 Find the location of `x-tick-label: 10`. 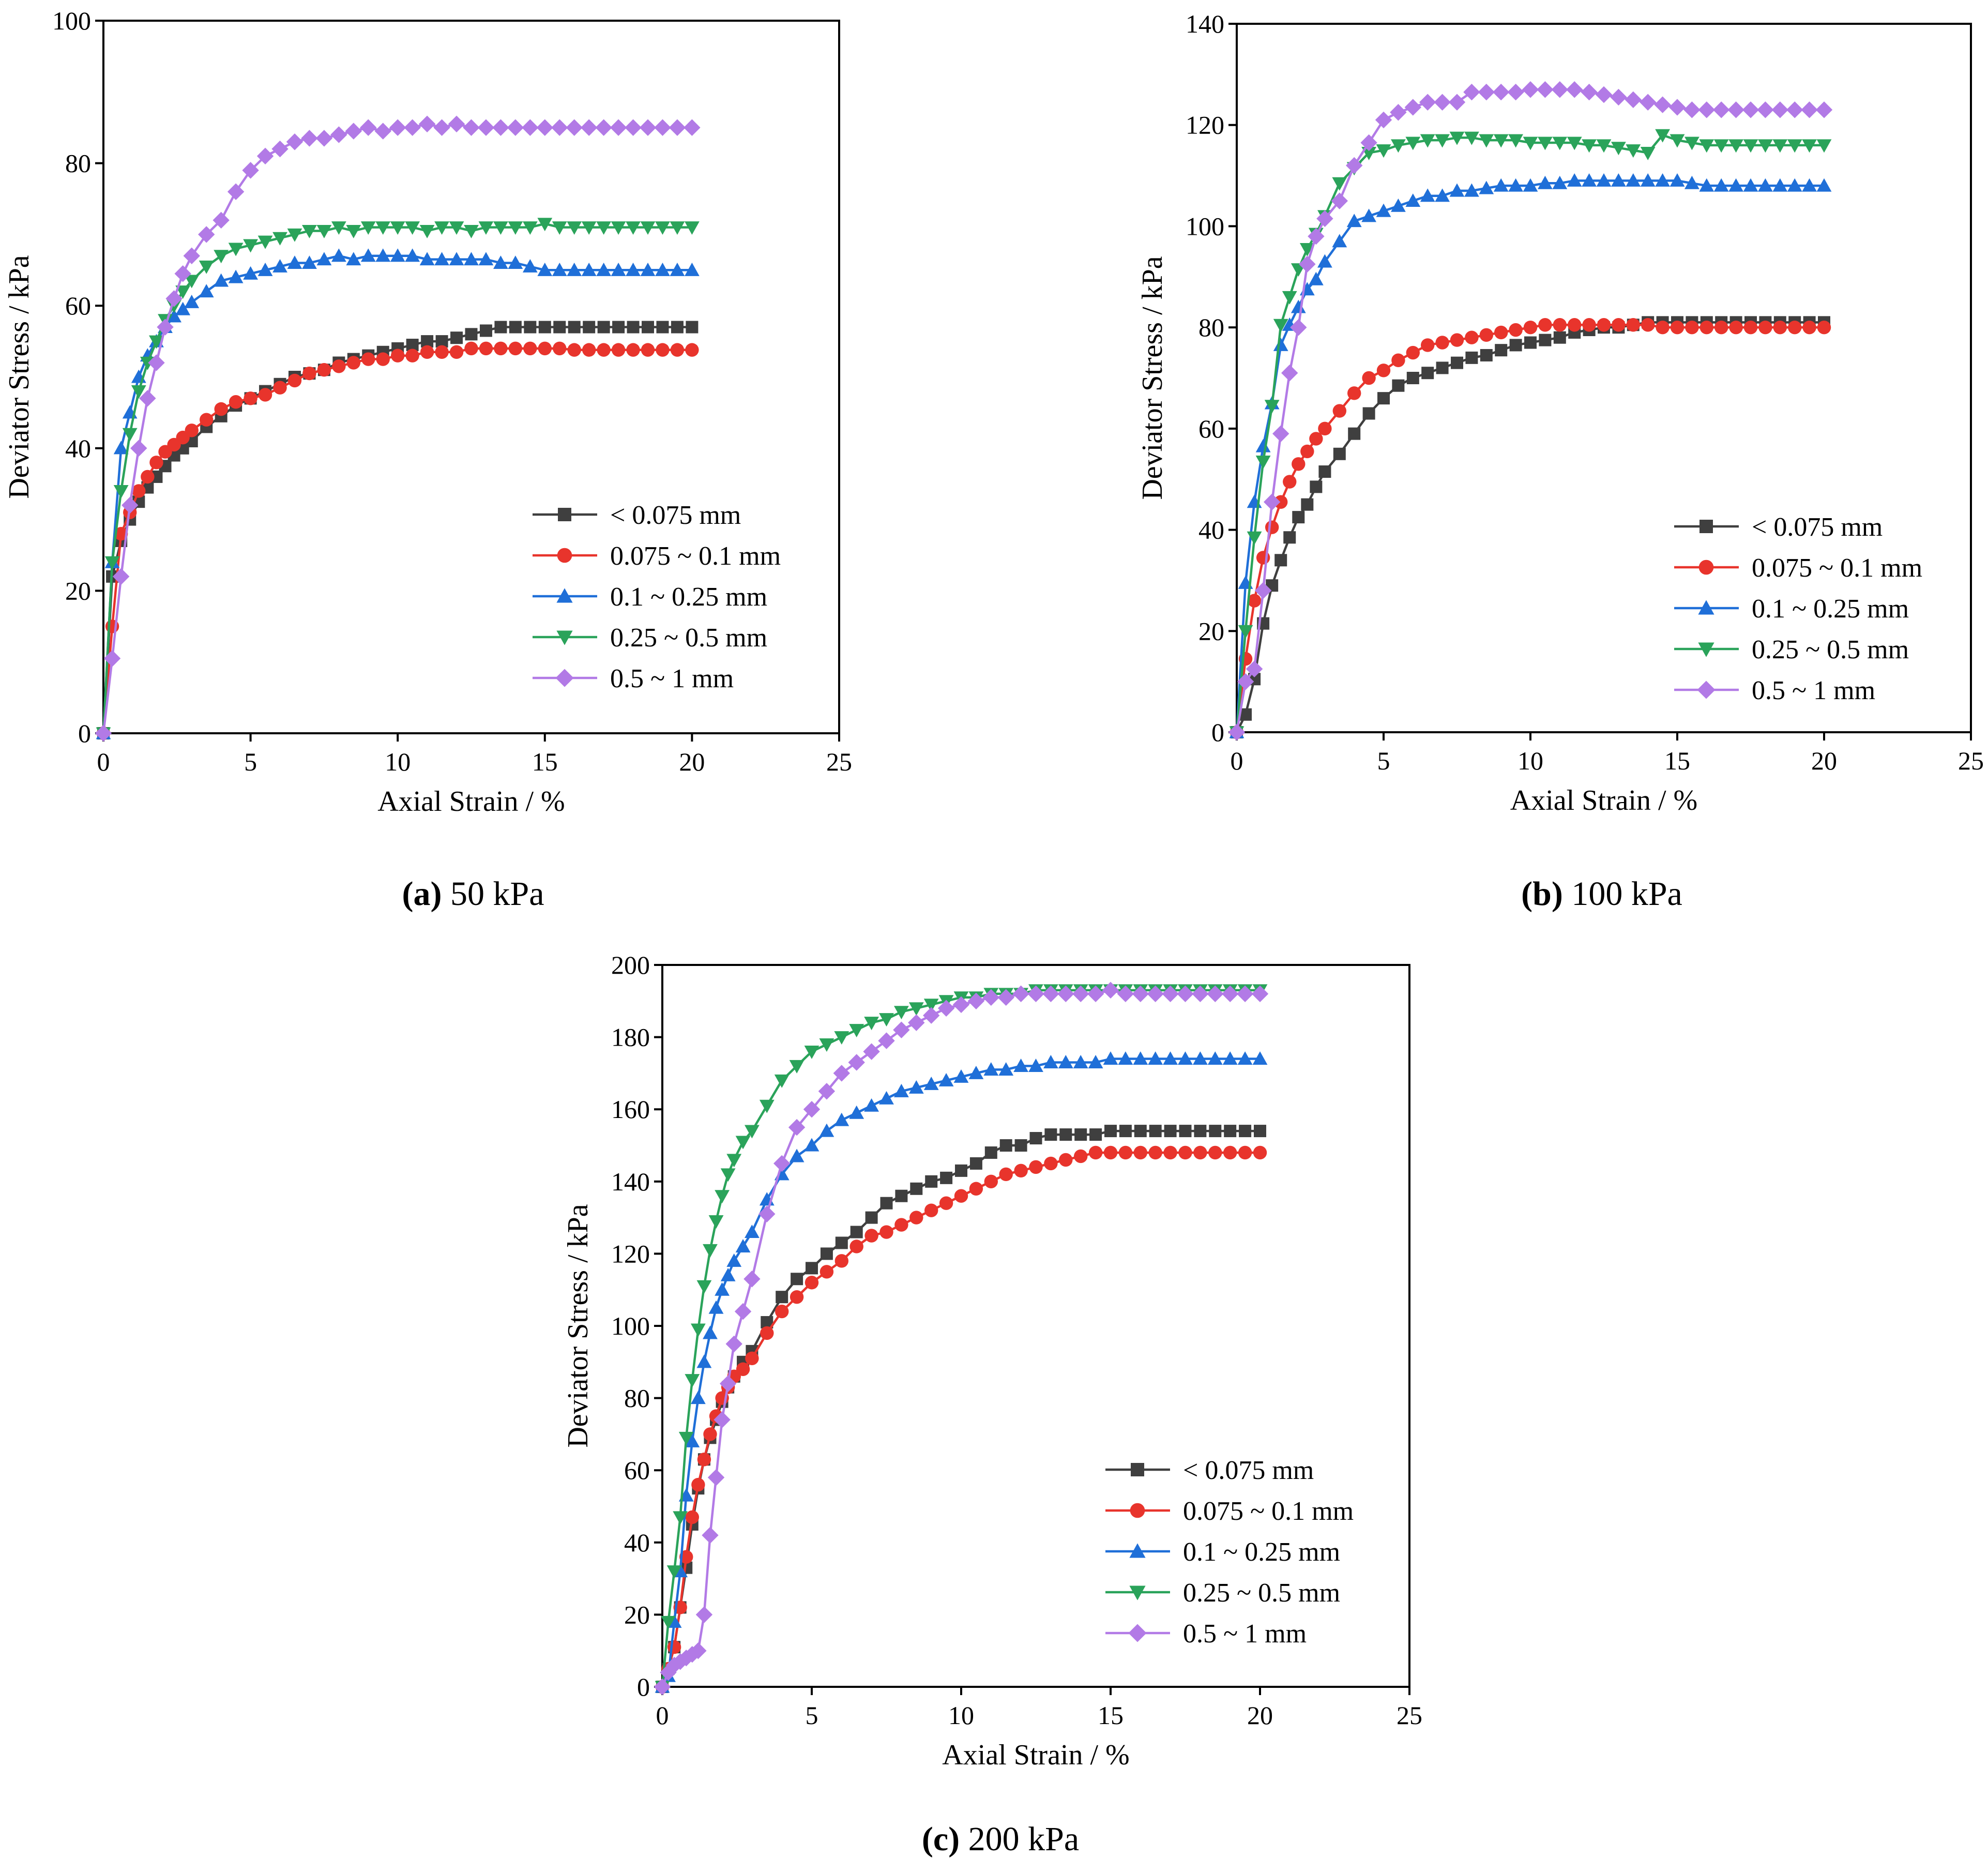

x-tick-label: 10 is located at coordinates (1530, 760).